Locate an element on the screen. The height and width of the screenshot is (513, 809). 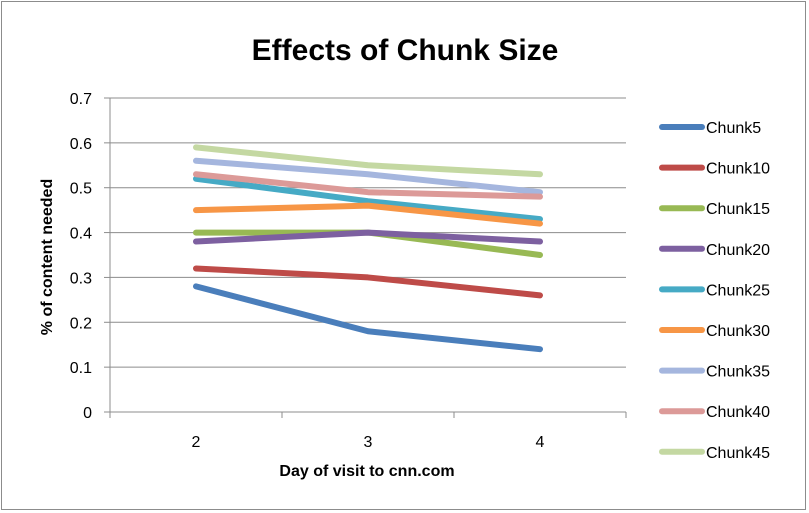
x-tick-label: 4 is located at coordinates (540, 442).